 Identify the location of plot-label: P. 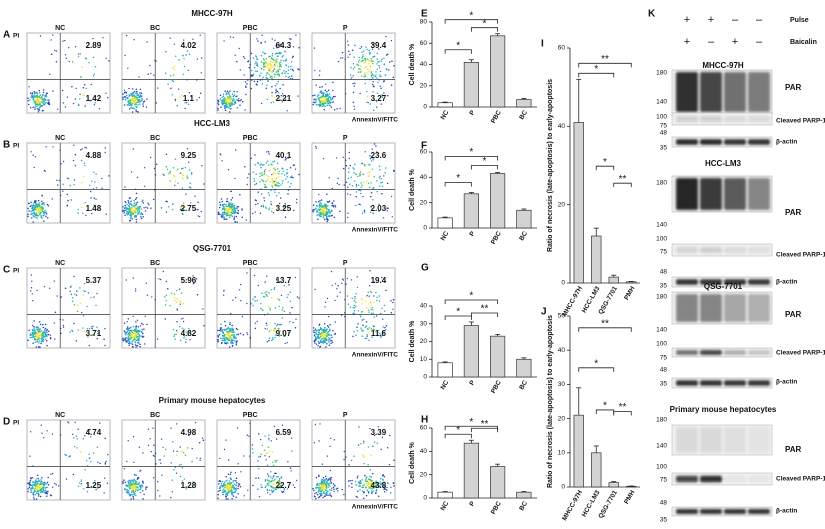
(345, 138).